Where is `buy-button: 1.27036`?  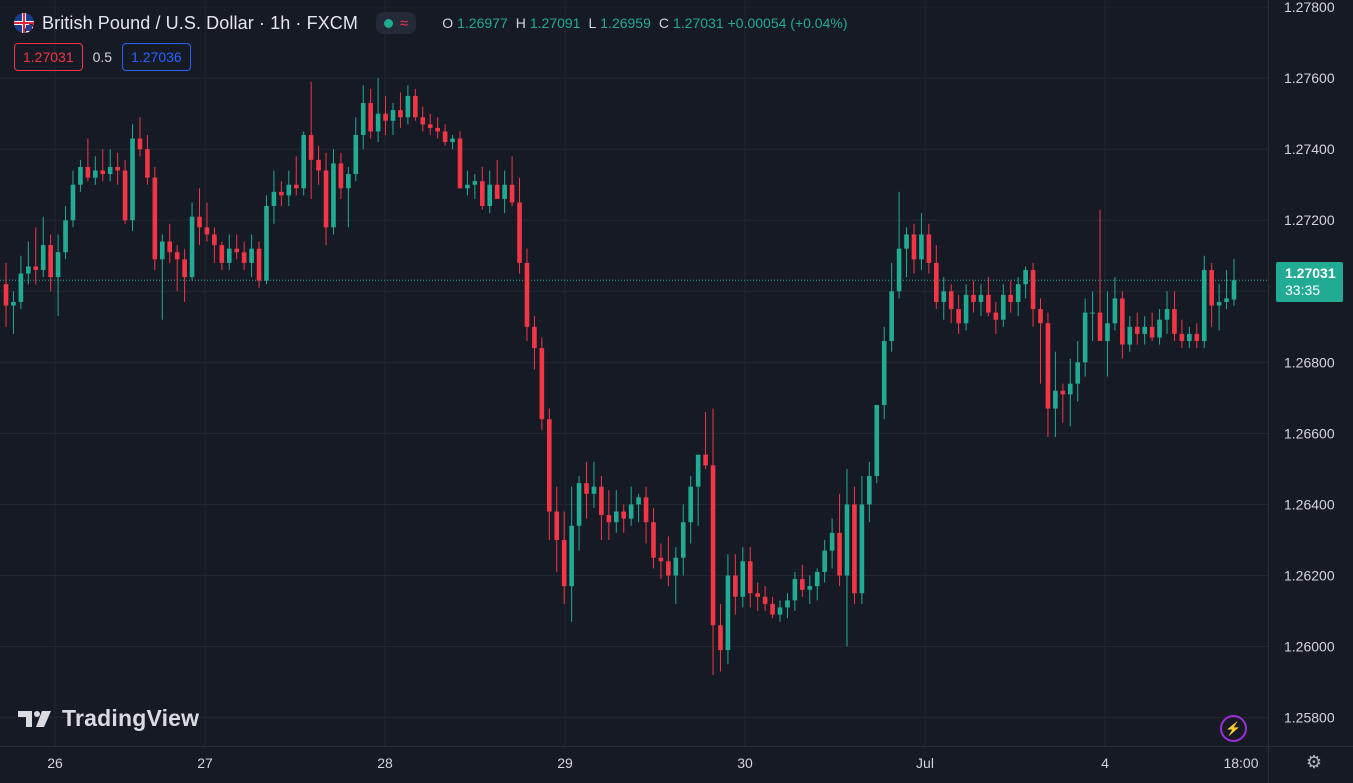
buy-button: 1.27036 is located at coordinates (156, 57).